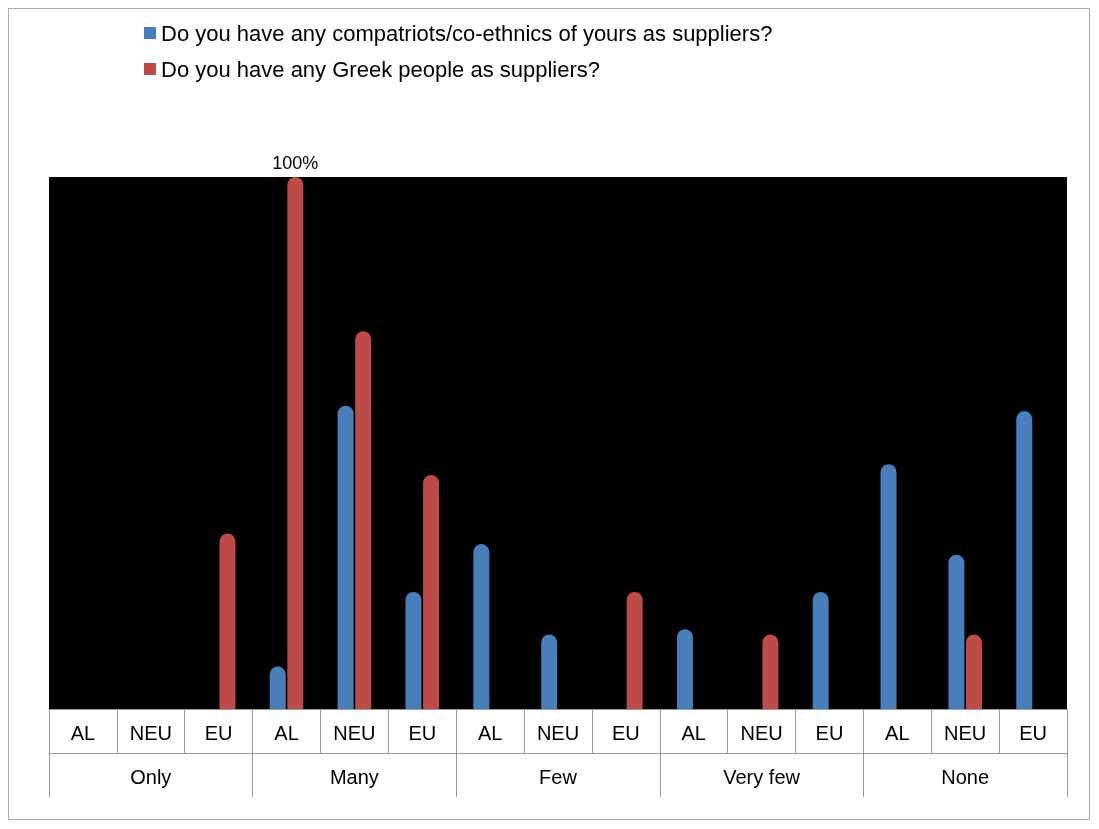 The height and width of the screenshot is (829, 1099). What do you see at coordinates (381, 69) in the screenshot?
I see `legend-label: Do you have any Greek people as suppliers?` at bounding box center [381, 69].